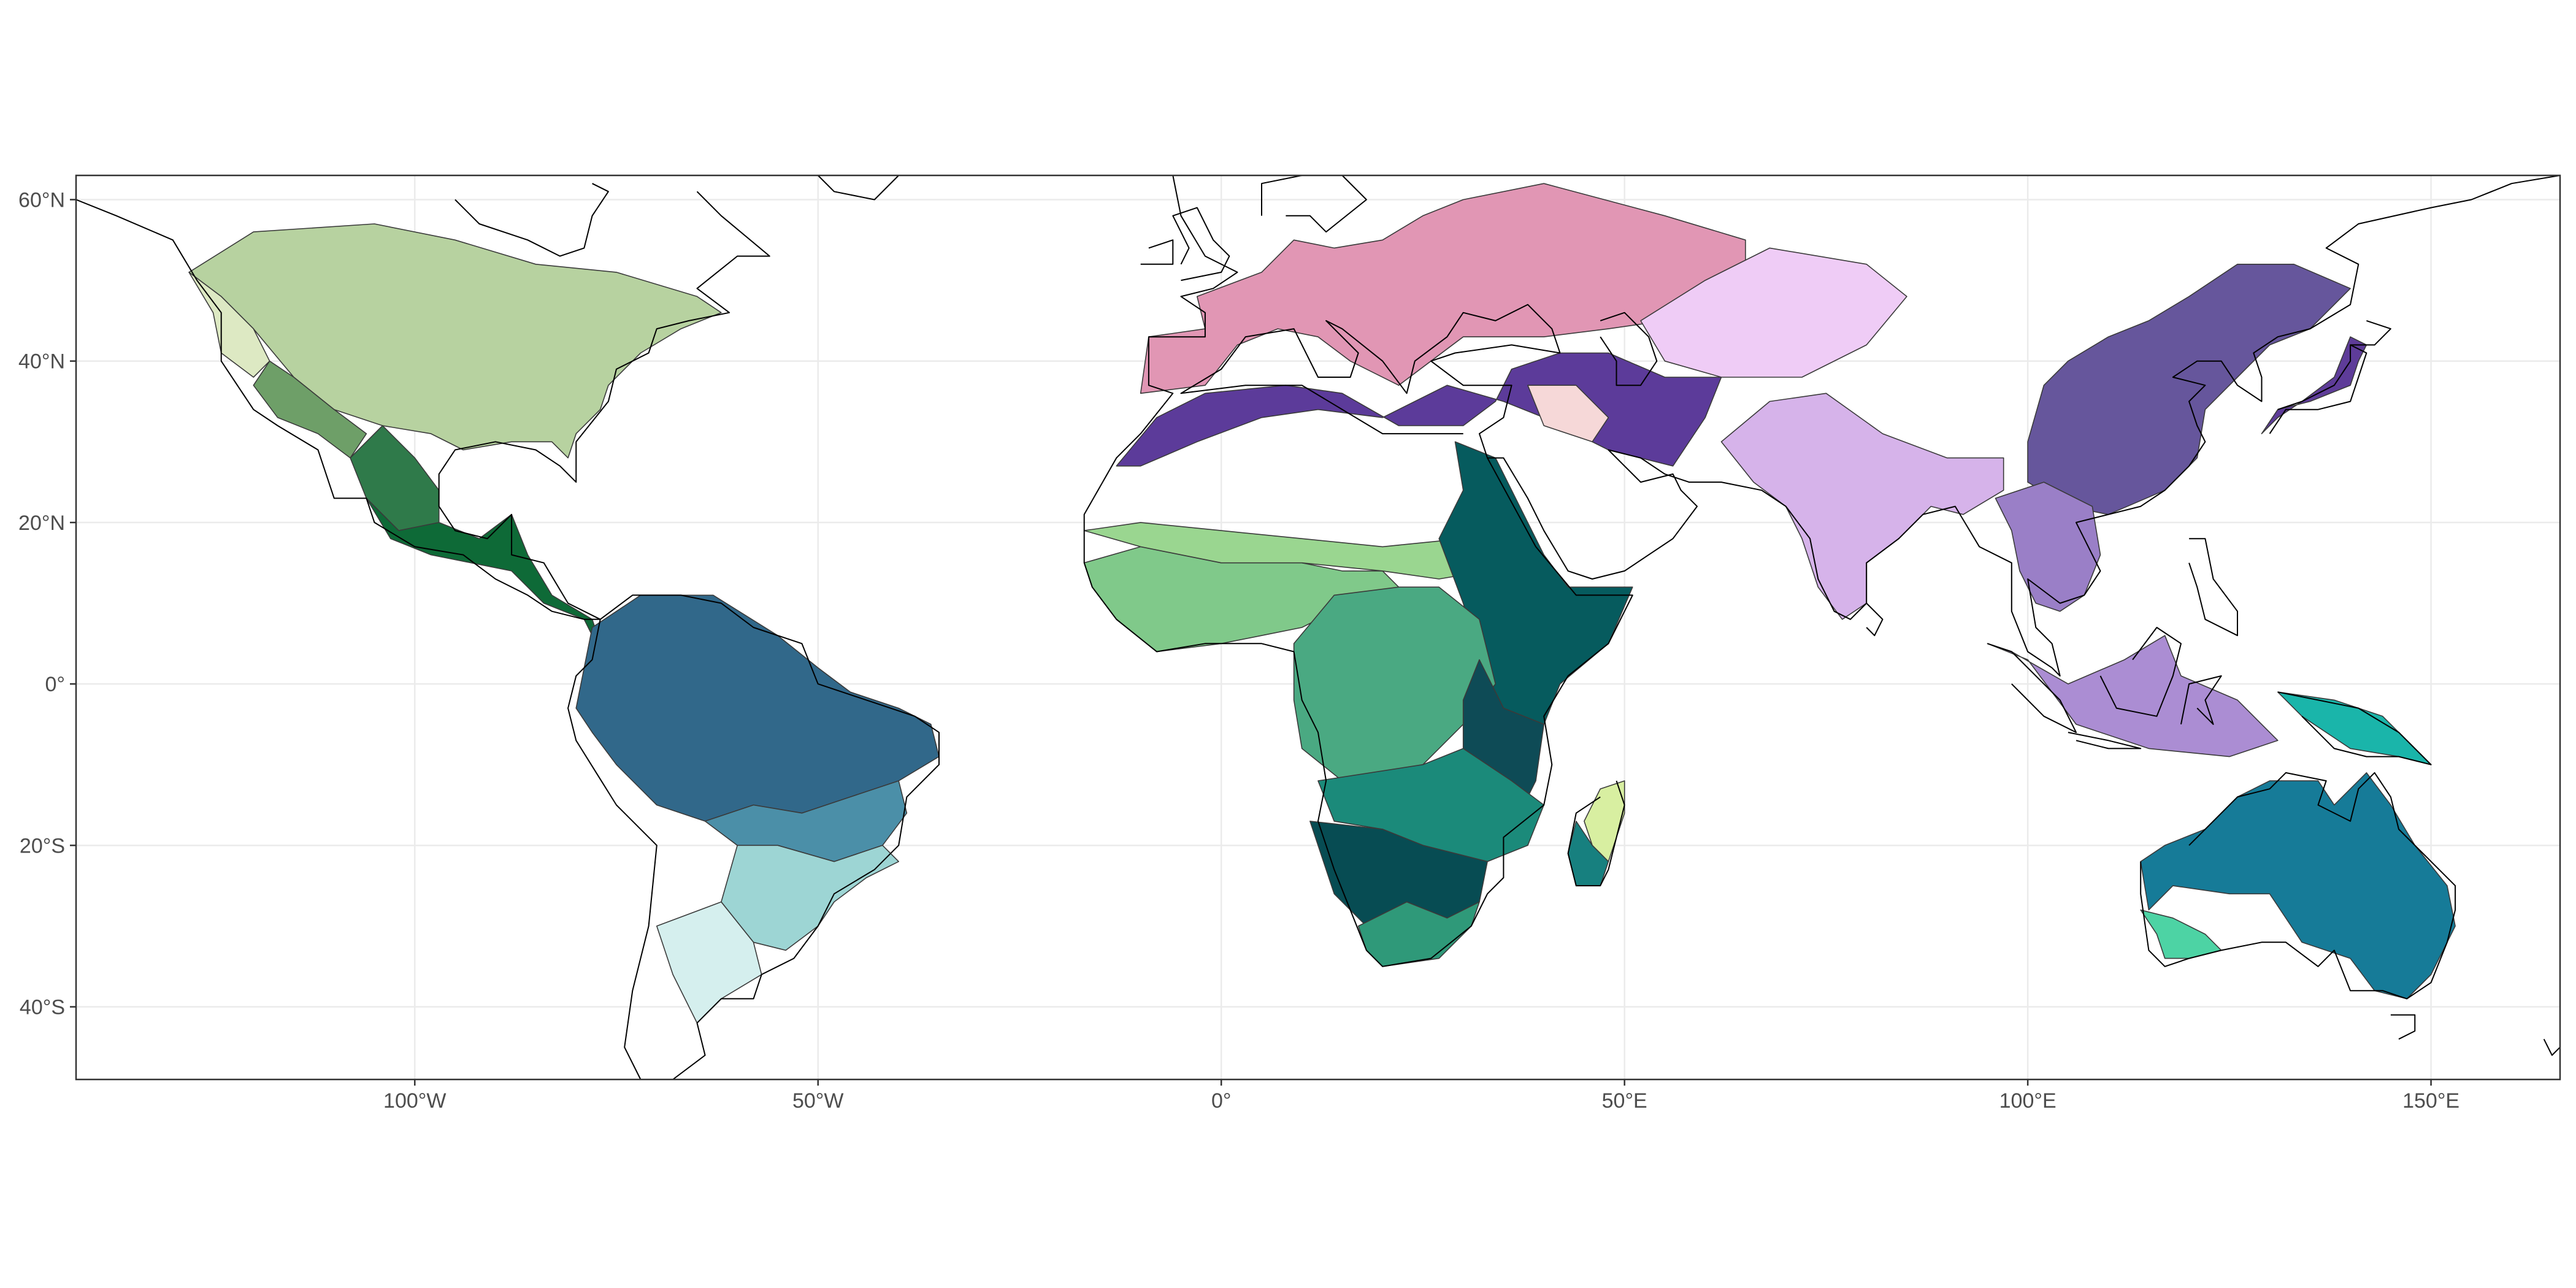 This screenshot has width=2576, height=1288. Describe the element at coordinates (1157, 252) in the screenshot. I see `coastline-ireland` at that location.